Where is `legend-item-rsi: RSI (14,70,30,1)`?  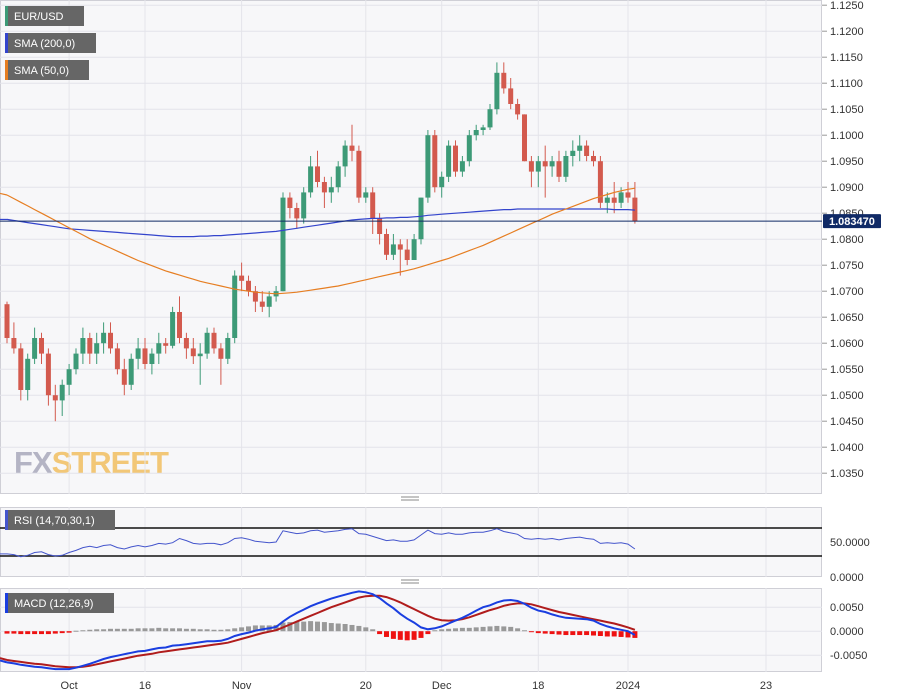 legend-item-rsi: RSI (14,70,30,1) is located at coordinates (60, 520).